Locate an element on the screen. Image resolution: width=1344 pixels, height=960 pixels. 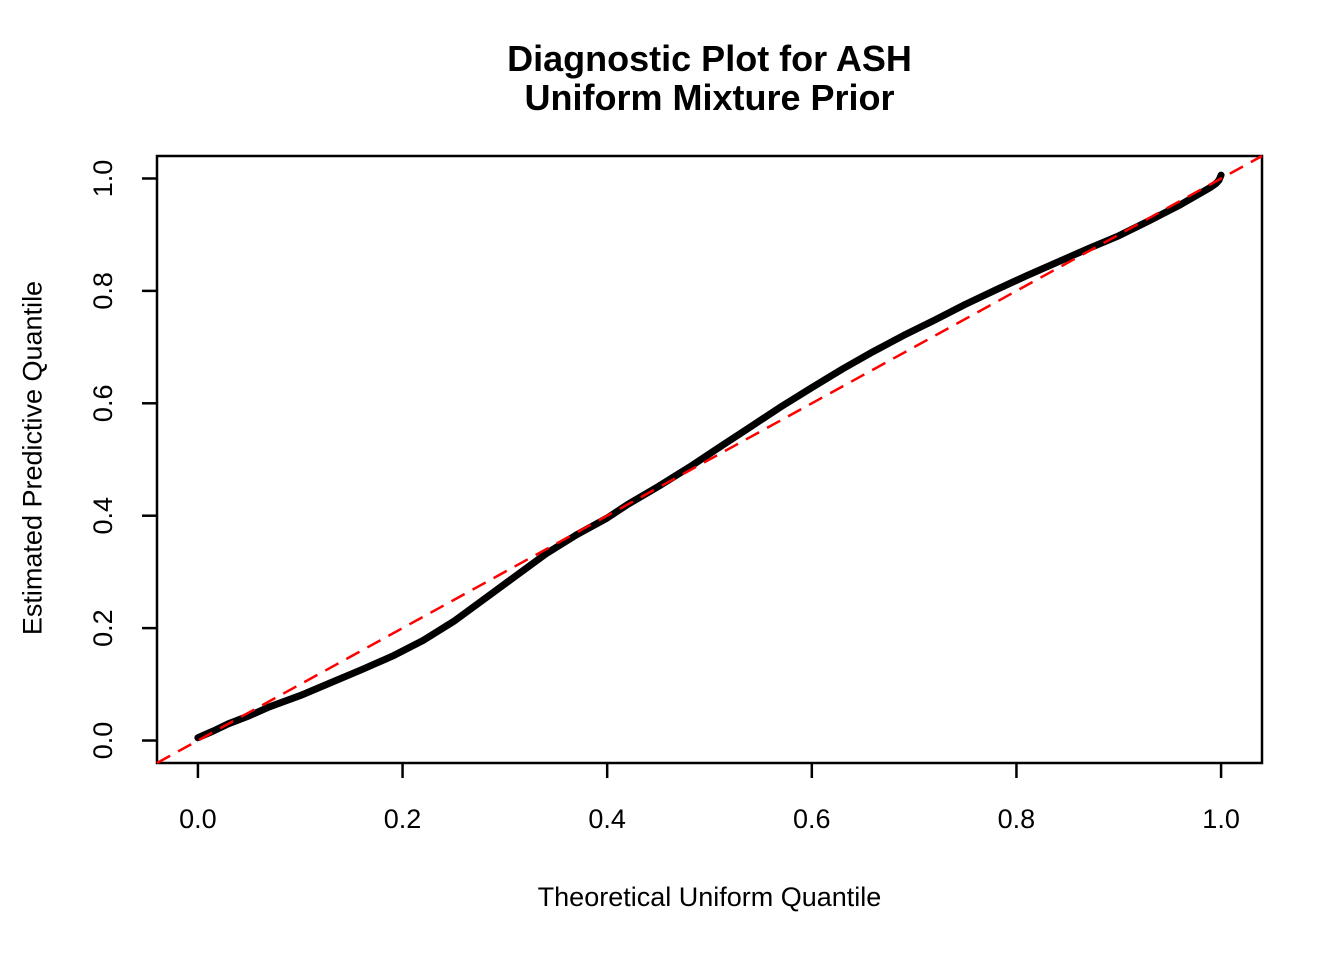
x-axis-label: Theoretical Uniform Quantile is located at coordinates (709, 897).